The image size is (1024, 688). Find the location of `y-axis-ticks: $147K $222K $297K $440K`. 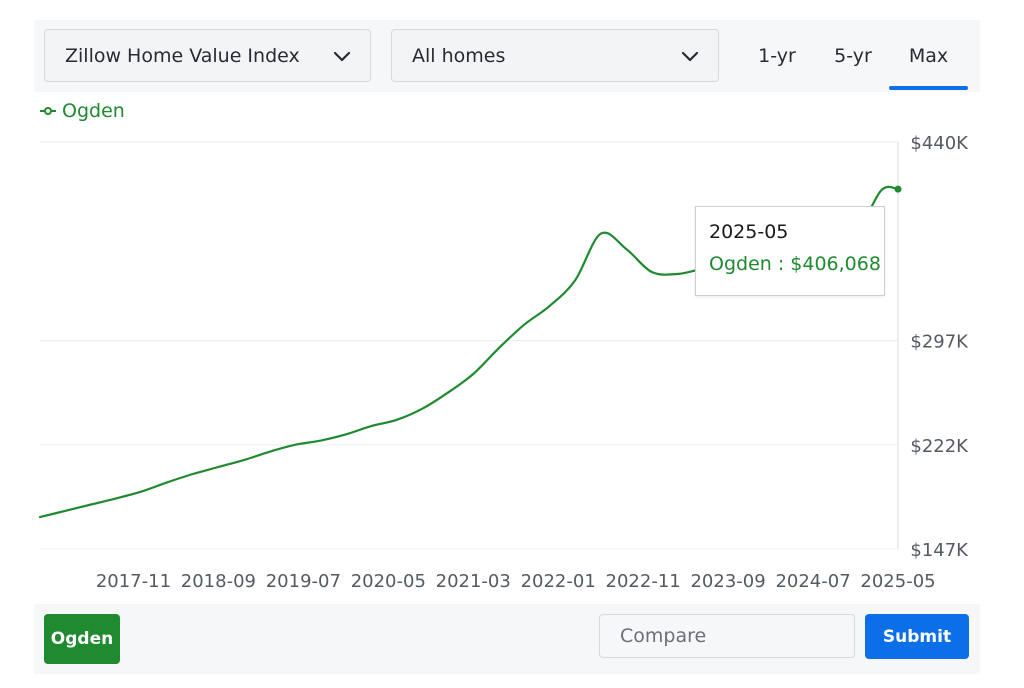

y-axis-ticks: $147K $222K $297K $440K is located at coordinates (939, 347).